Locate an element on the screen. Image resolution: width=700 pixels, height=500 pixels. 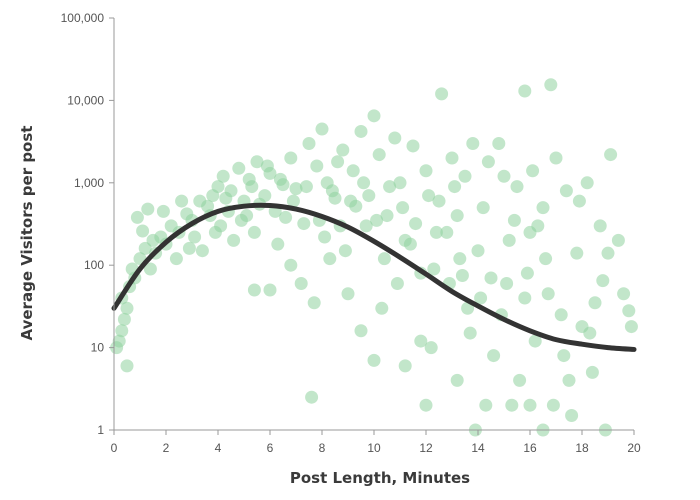
x-tick-label: 16 is located at coordinates (530, 448).